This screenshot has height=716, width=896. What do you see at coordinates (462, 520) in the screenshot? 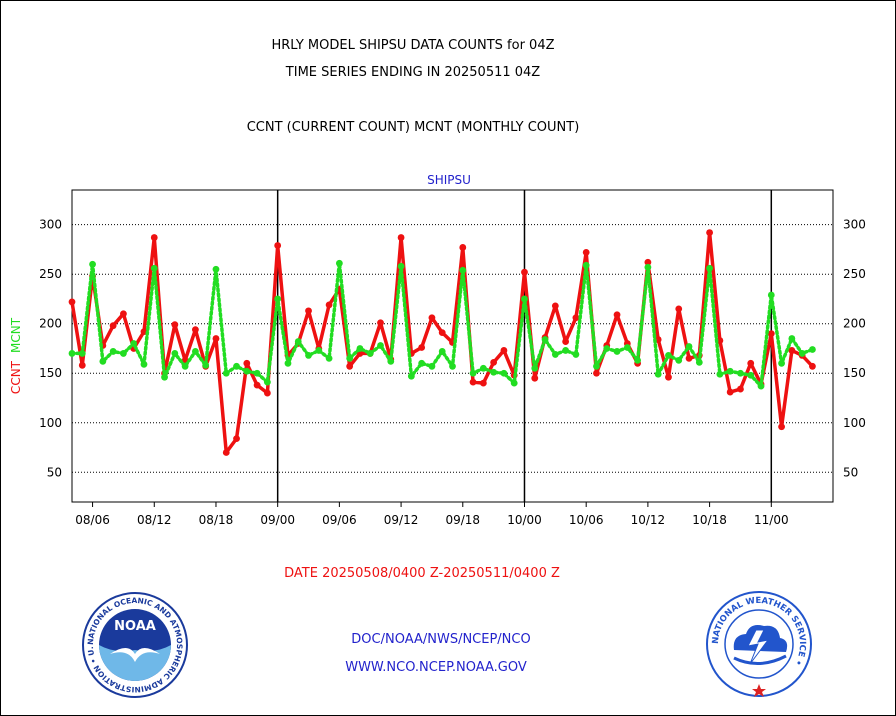
I see `x-tick-label: 09/18` at bounding box center [462, 520].